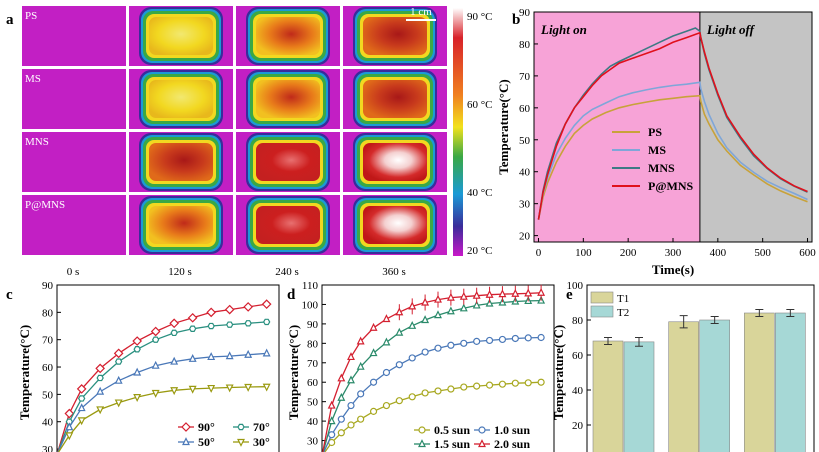 The width and height of the screenshot is (819, 452). I want to click on colorbar-label: 20 °C, so click(480, 251).